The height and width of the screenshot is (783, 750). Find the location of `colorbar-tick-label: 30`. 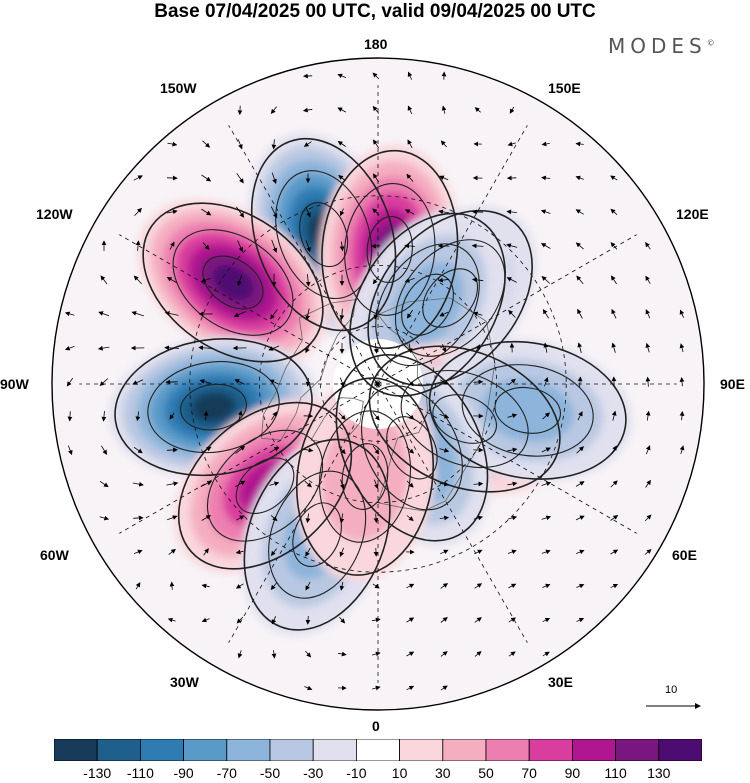

colorbar-tick-label: 30 is located at coordinates (443, 773).